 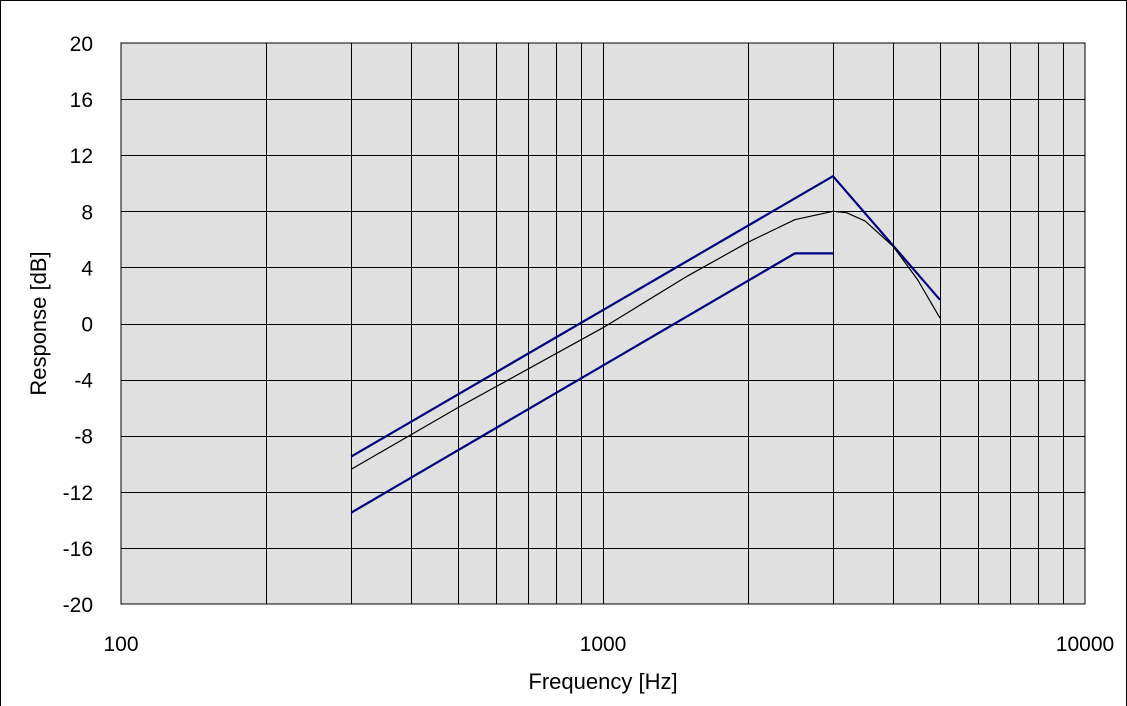 I want to click on x-tick-label: 10000, so click(x=1085, y=644).